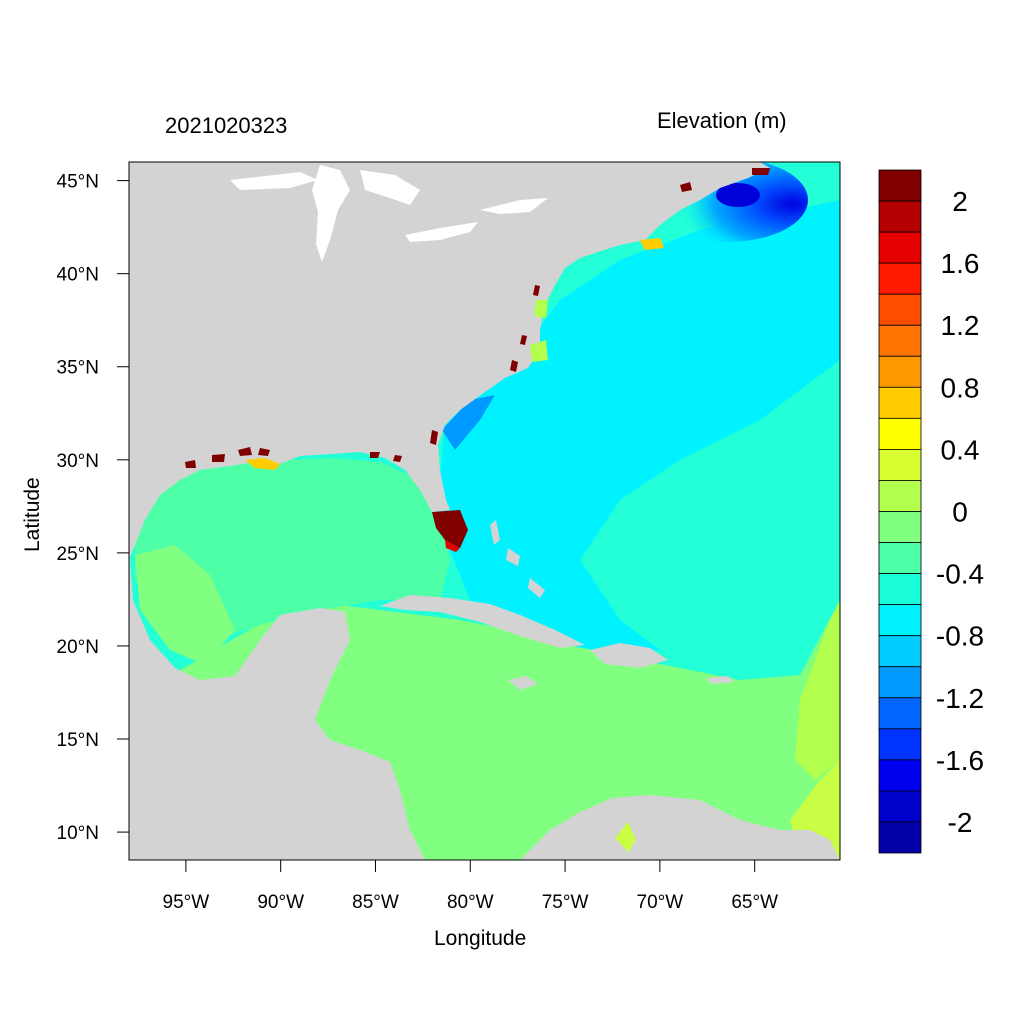  Describe the element at coordinates (452, 546) in the screenshot. I see `florida-surge-edge` at that location.